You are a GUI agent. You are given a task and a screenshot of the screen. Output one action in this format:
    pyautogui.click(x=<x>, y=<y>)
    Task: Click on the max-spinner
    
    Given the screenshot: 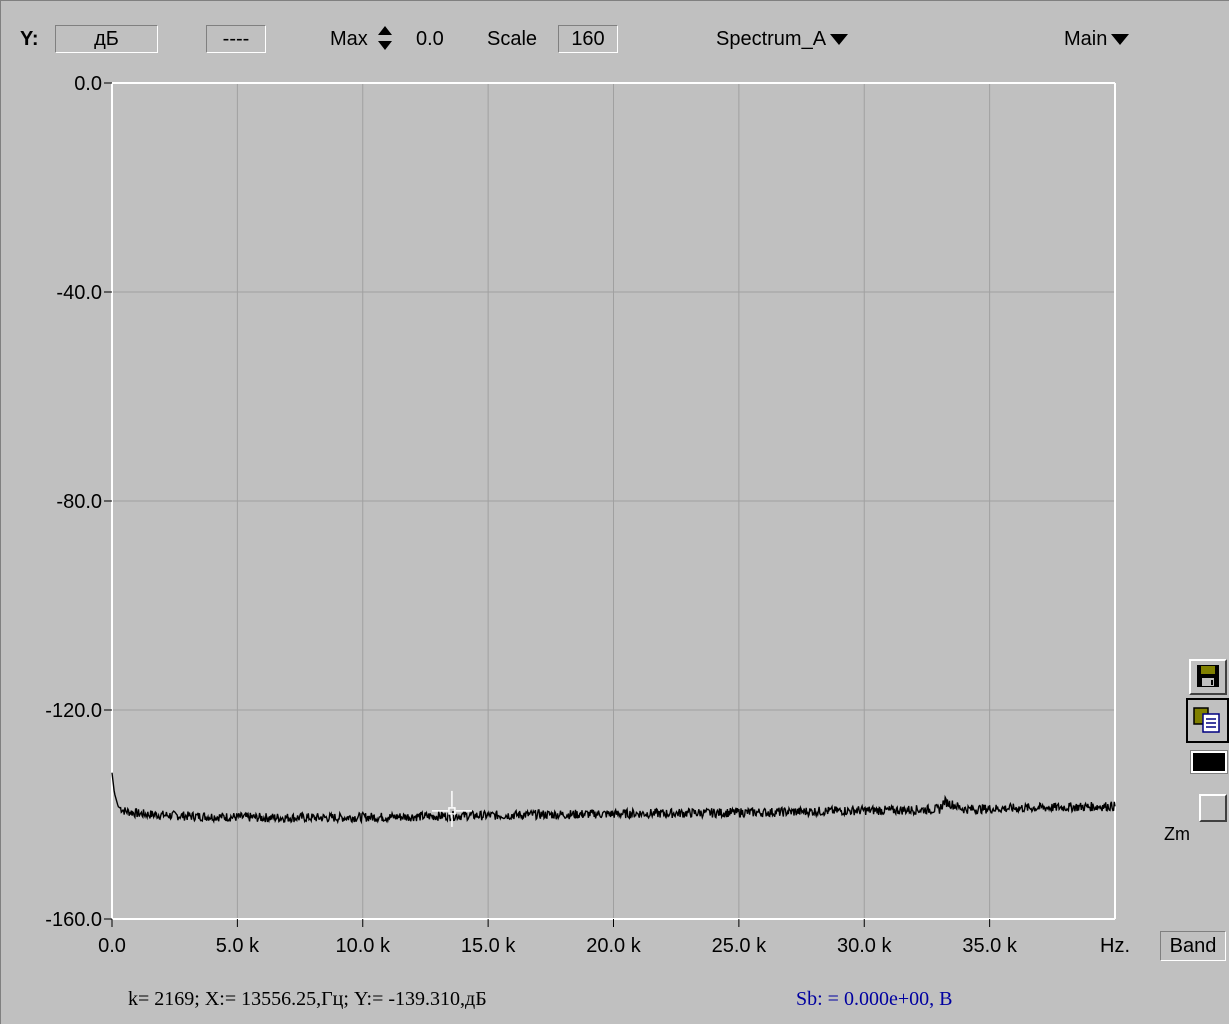 What is the action you would take?
    pyautogui.click(x=386, y=40)
    